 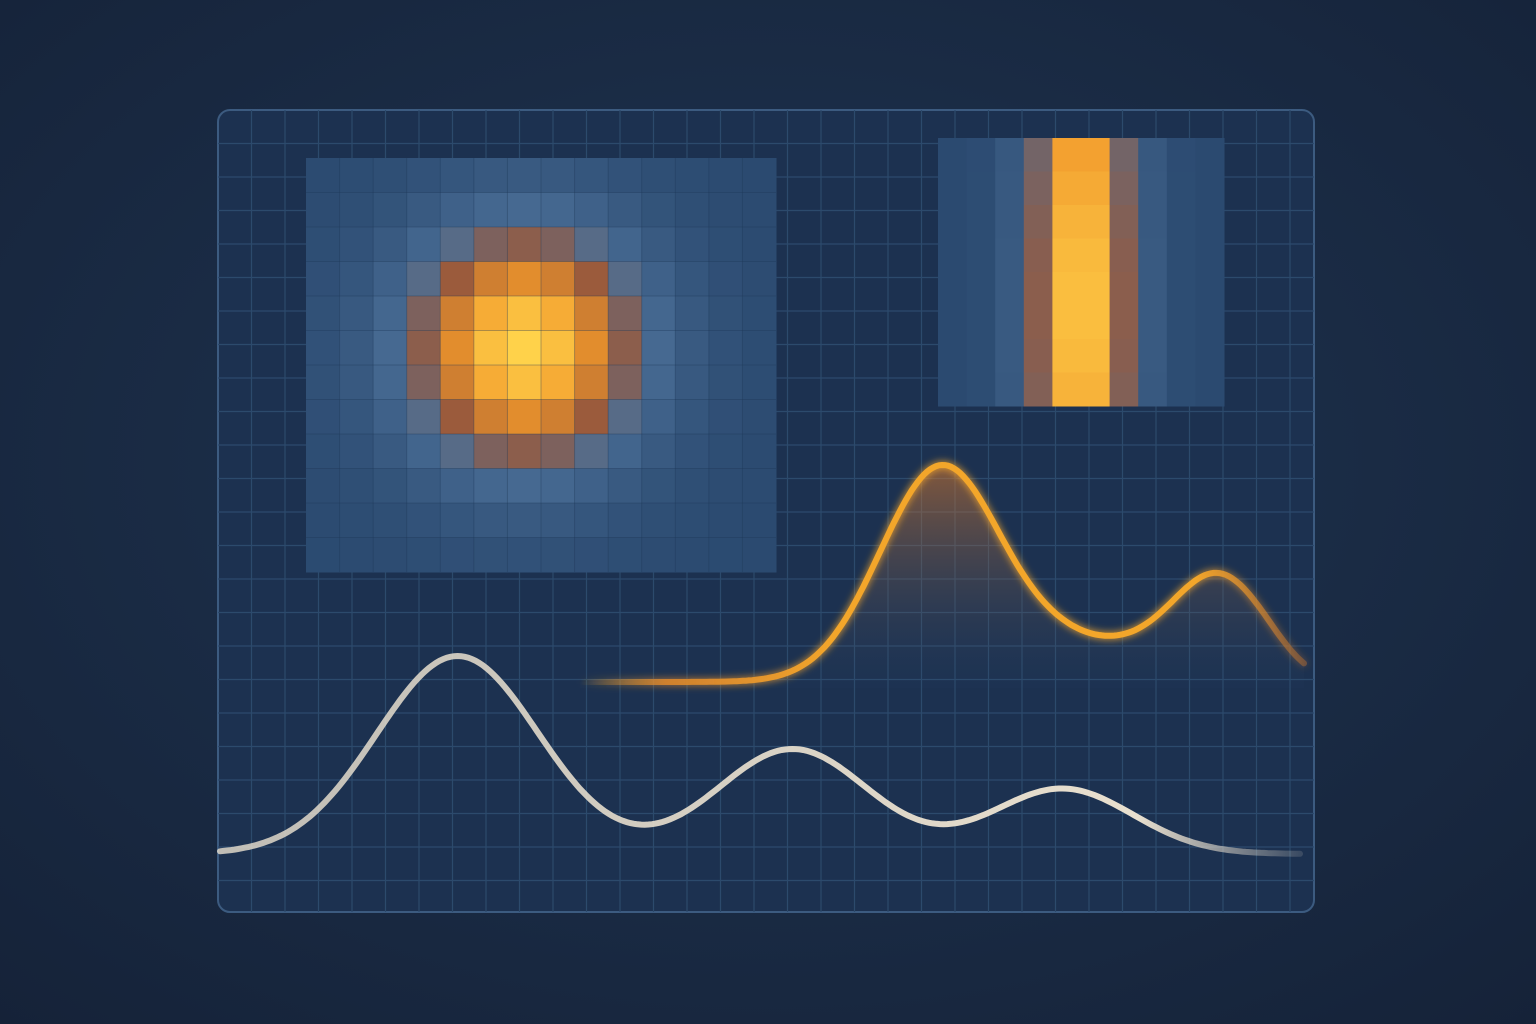 I want to click on orange-wave-line, so click(x=942, y=573).